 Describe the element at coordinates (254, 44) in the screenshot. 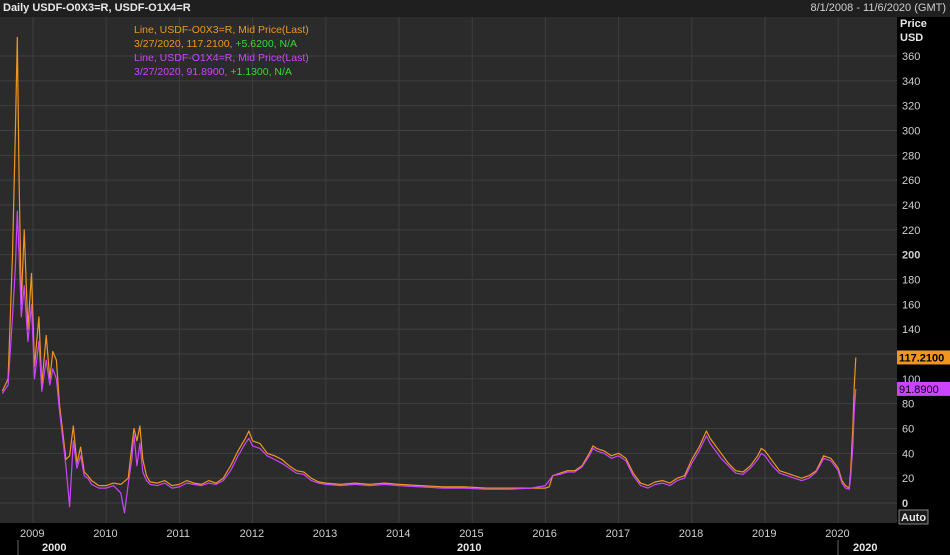

I see `legend-series-1-change: +5.6200` at that location.